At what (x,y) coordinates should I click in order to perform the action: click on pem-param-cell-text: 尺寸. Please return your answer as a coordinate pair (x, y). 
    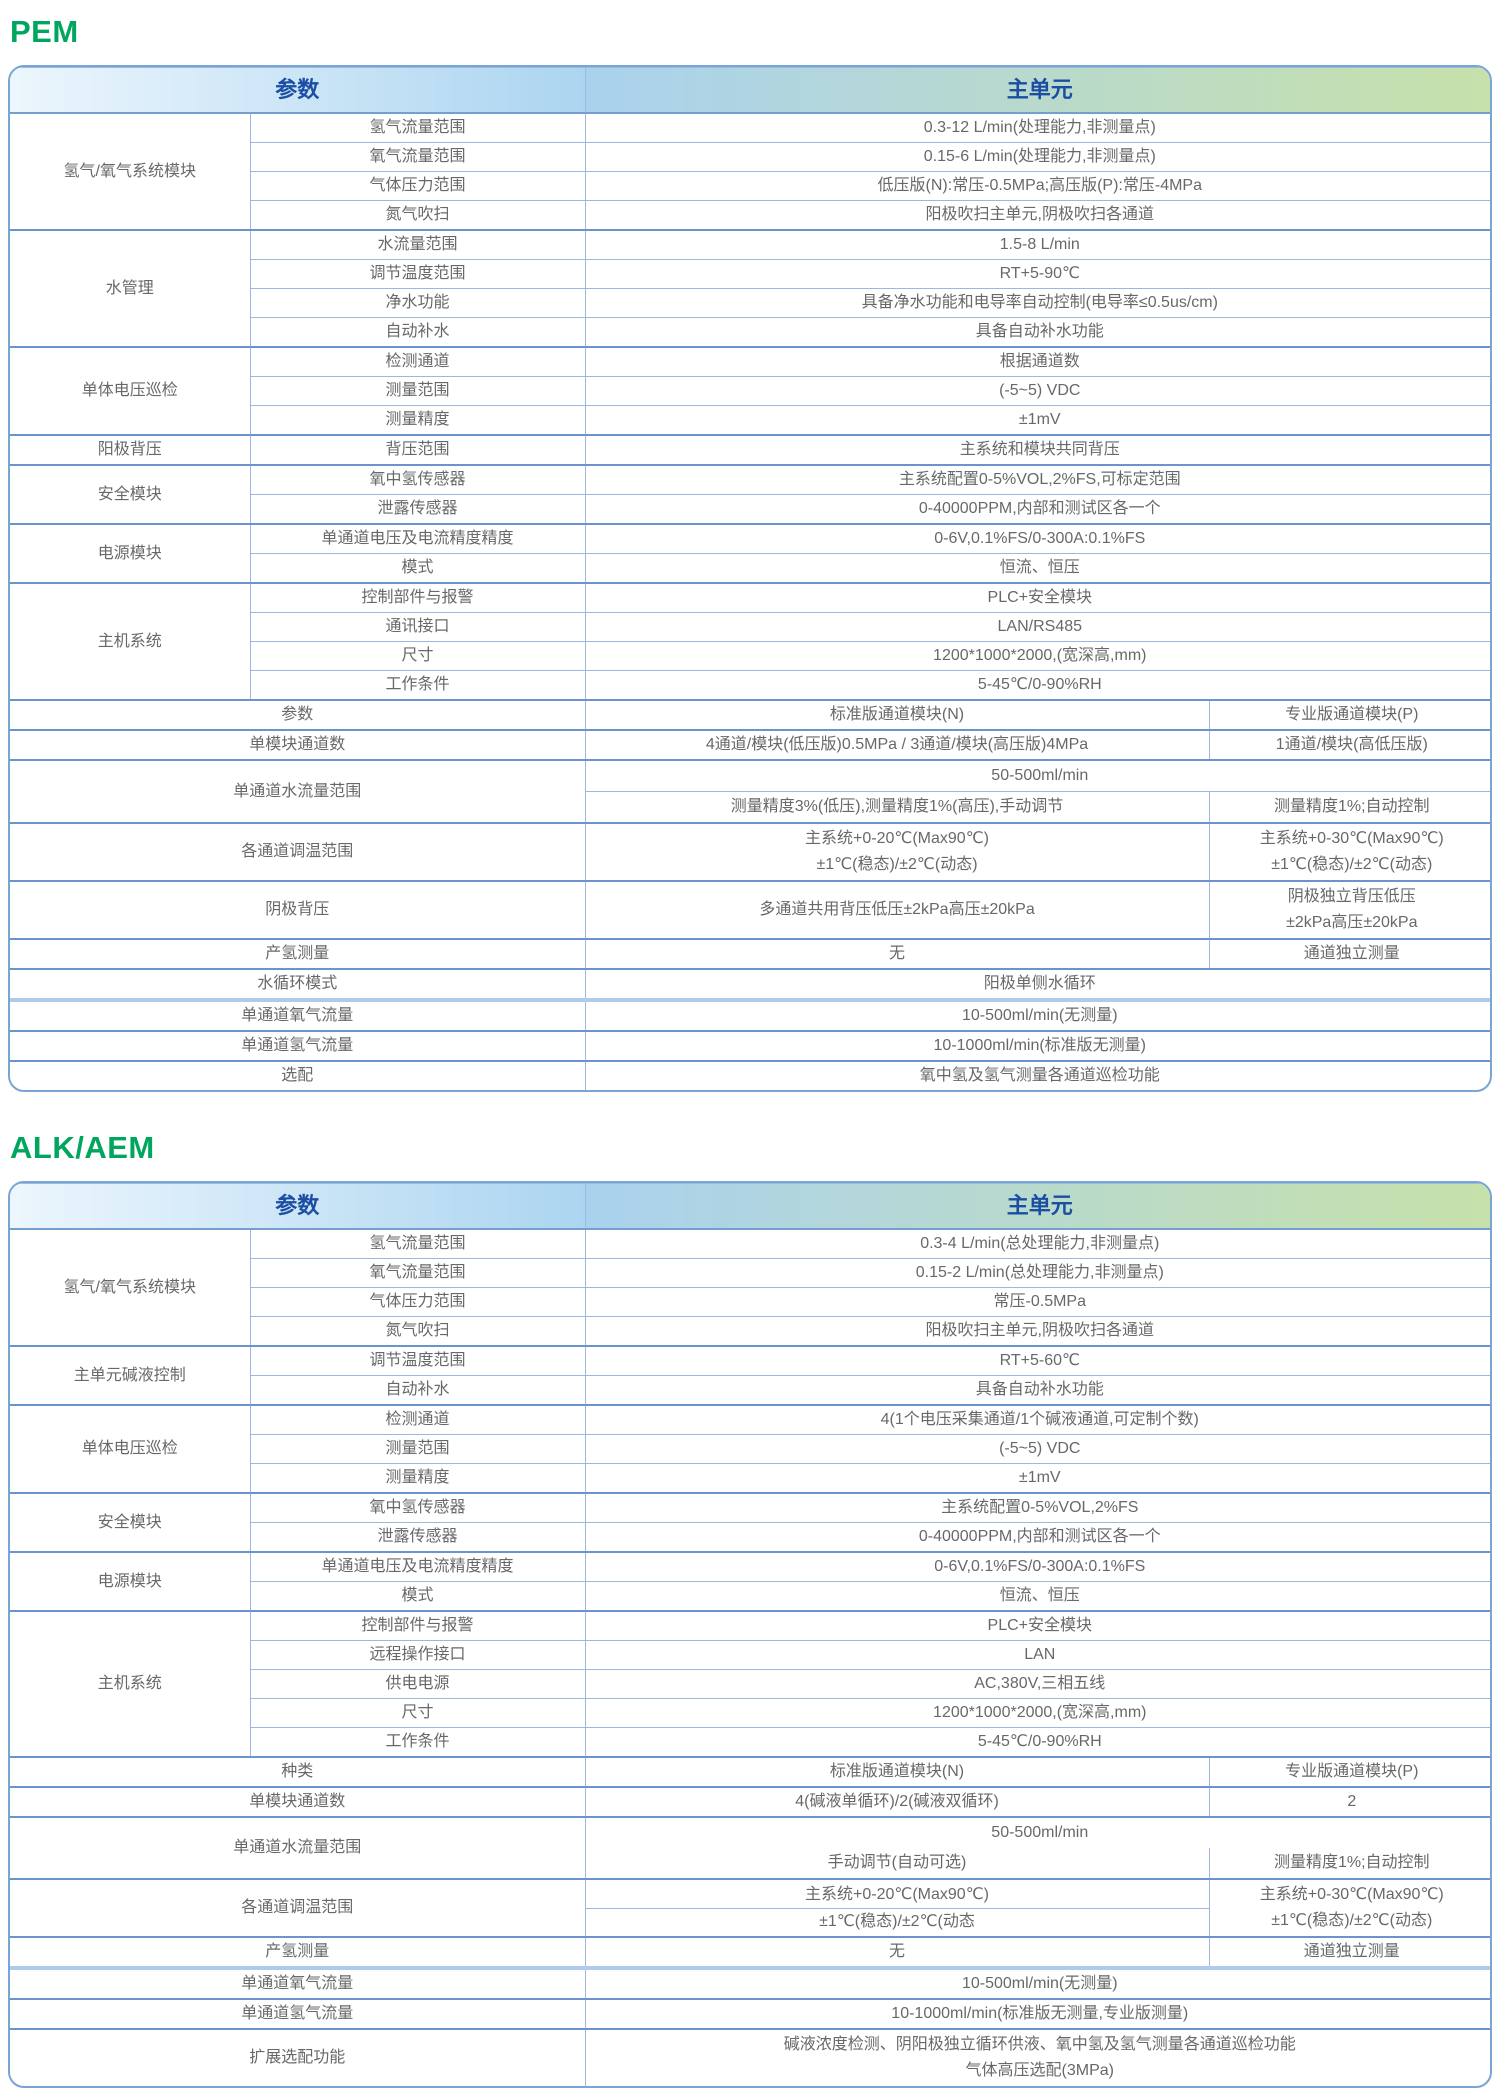
    Looking at the image, I should click on (417, 655).